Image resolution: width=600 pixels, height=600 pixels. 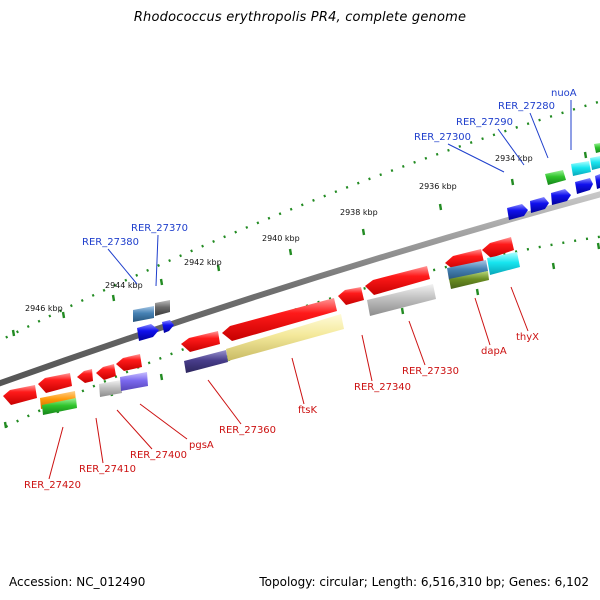 What do you see at coordinates (158, 455) in the screenshot?
I see `gene-label-reverse: RER_27400` at bounding box center [158, 455].